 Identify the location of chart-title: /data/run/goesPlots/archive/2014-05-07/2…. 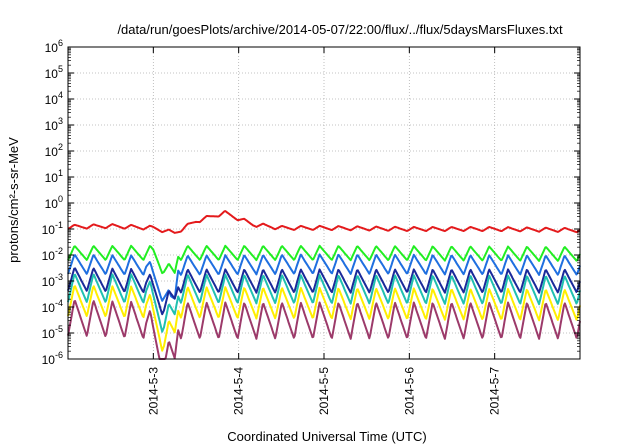
(340, 29).